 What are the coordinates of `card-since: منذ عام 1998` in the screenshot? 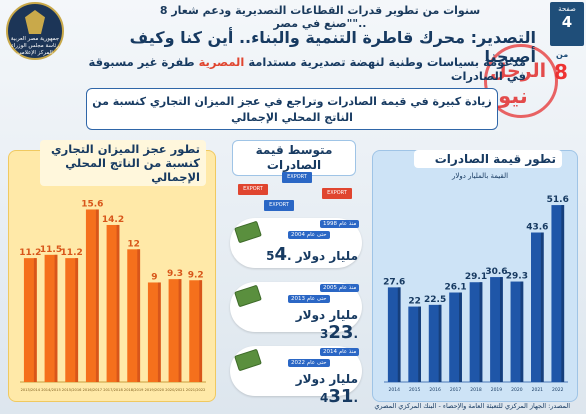 It's located at (340, 224).